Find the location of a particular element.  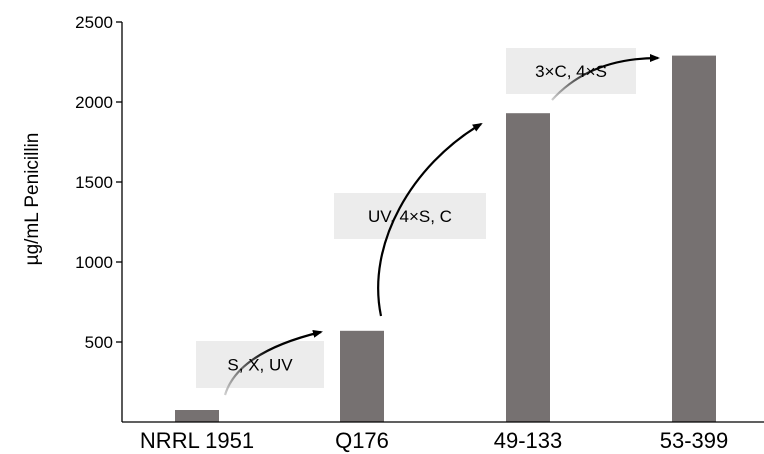

x-tick-label: 53-399 is located at coordinates (694, 440).